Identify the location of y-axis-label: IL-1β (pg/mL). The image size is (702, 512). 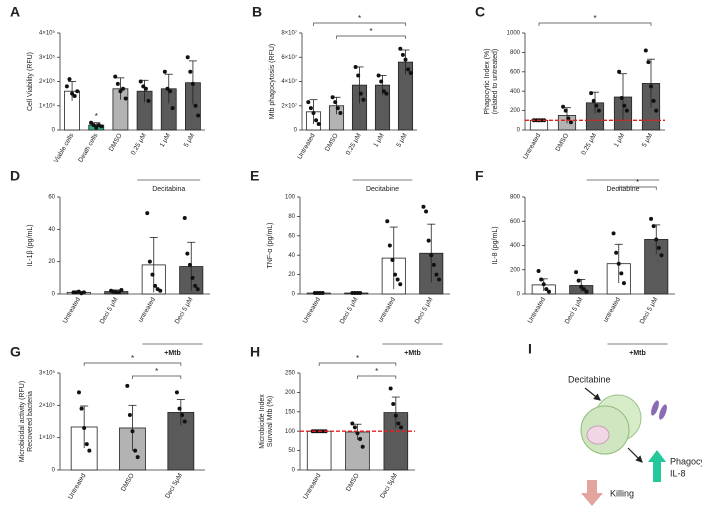
(30, 245).